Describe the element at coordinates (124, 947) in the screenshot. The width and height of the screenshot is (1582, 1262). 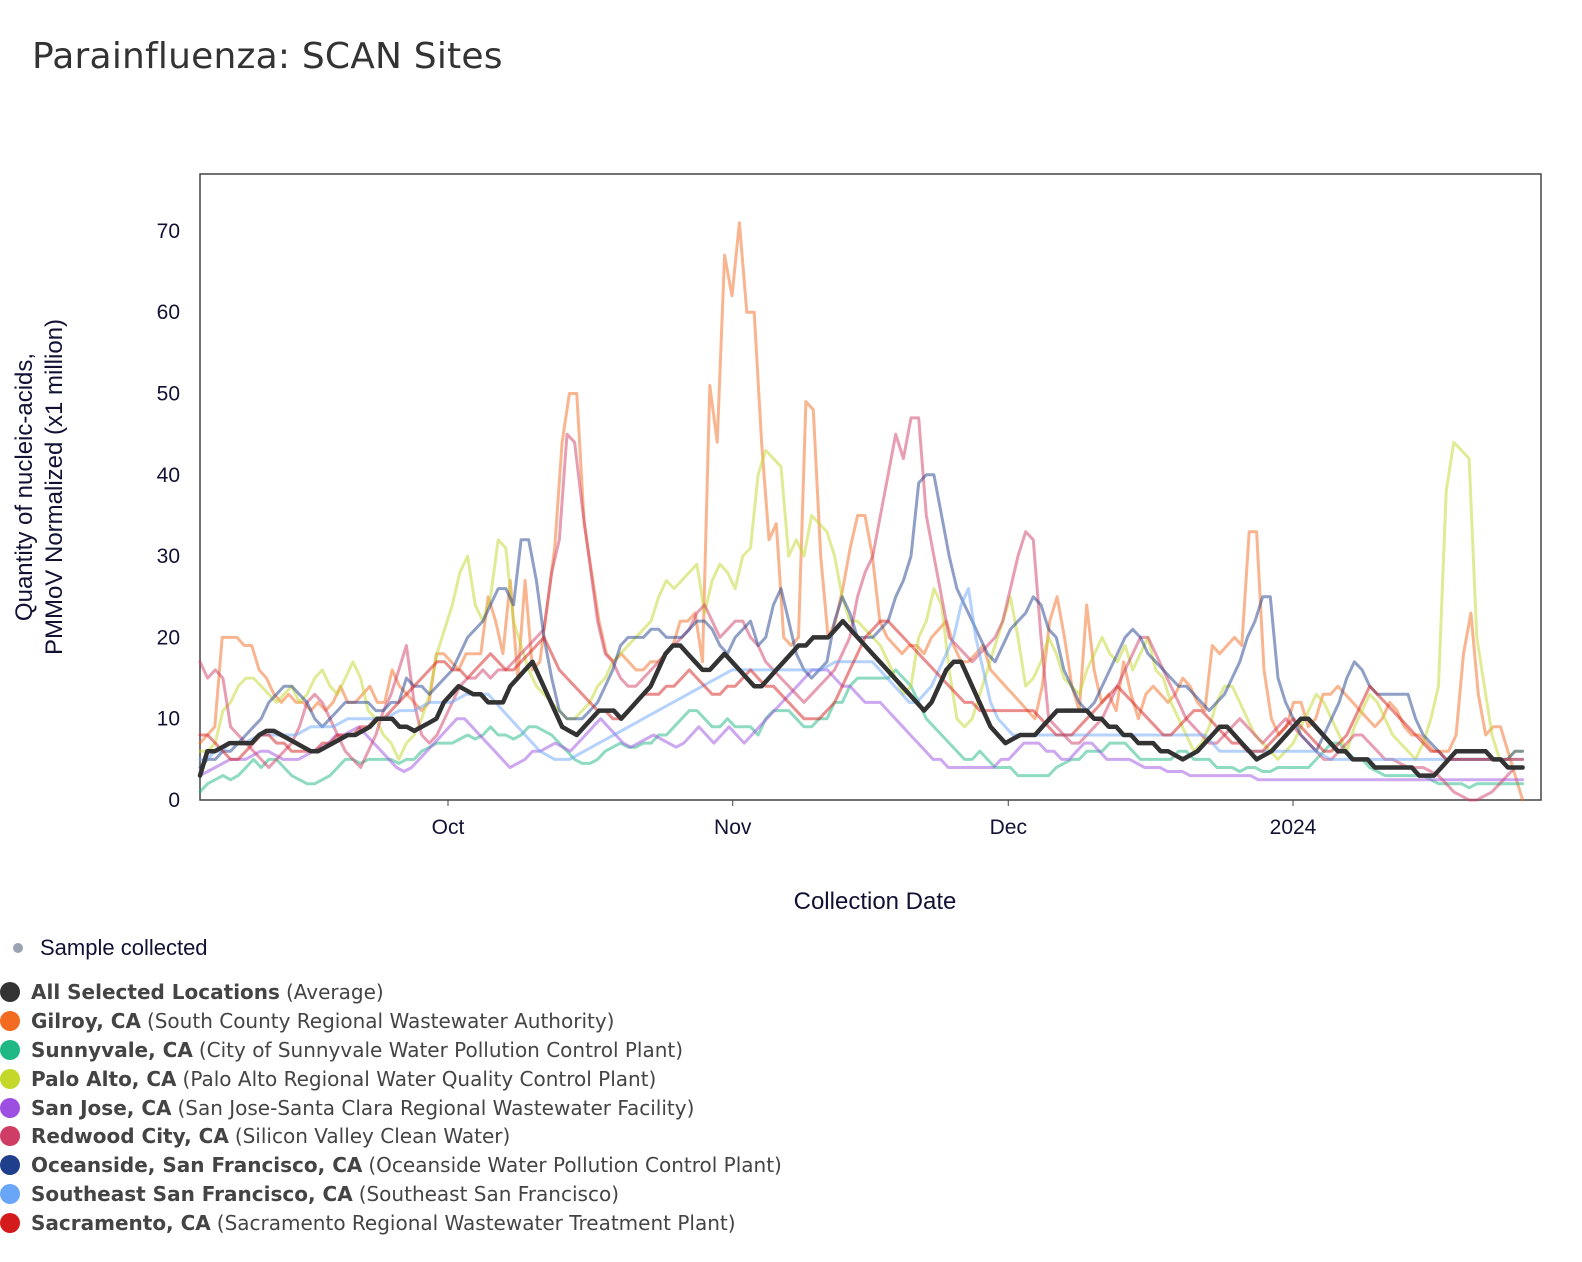
I see `sample-label: Sample collected` at that location.